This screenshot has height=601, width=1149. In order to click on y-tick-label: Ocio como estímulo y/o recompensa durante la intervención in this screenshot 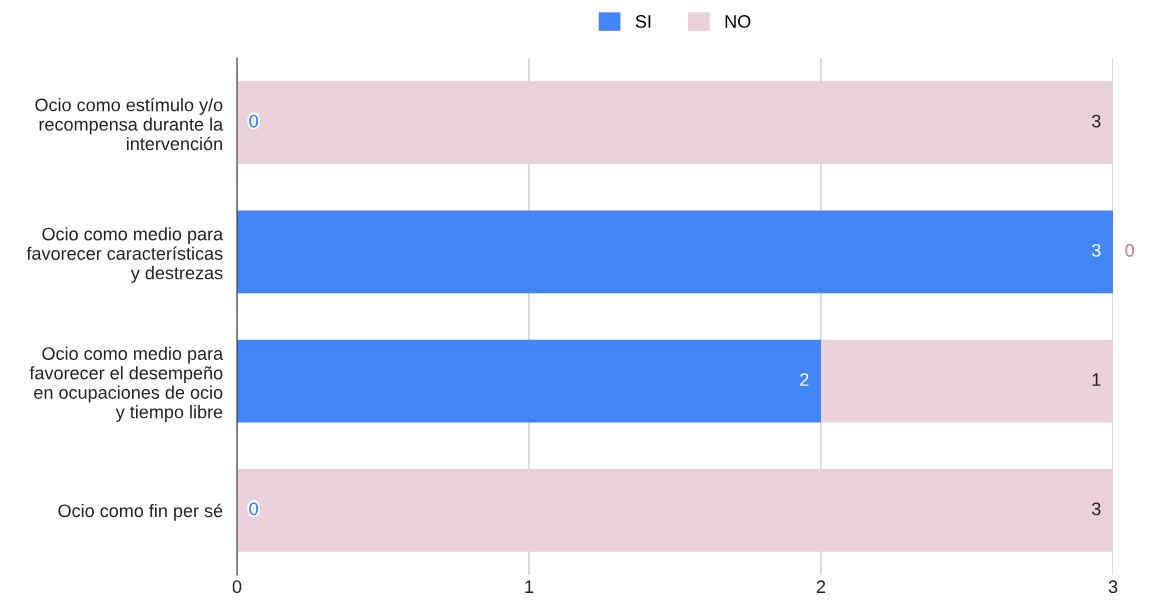, I will do `click(129, 124)`.